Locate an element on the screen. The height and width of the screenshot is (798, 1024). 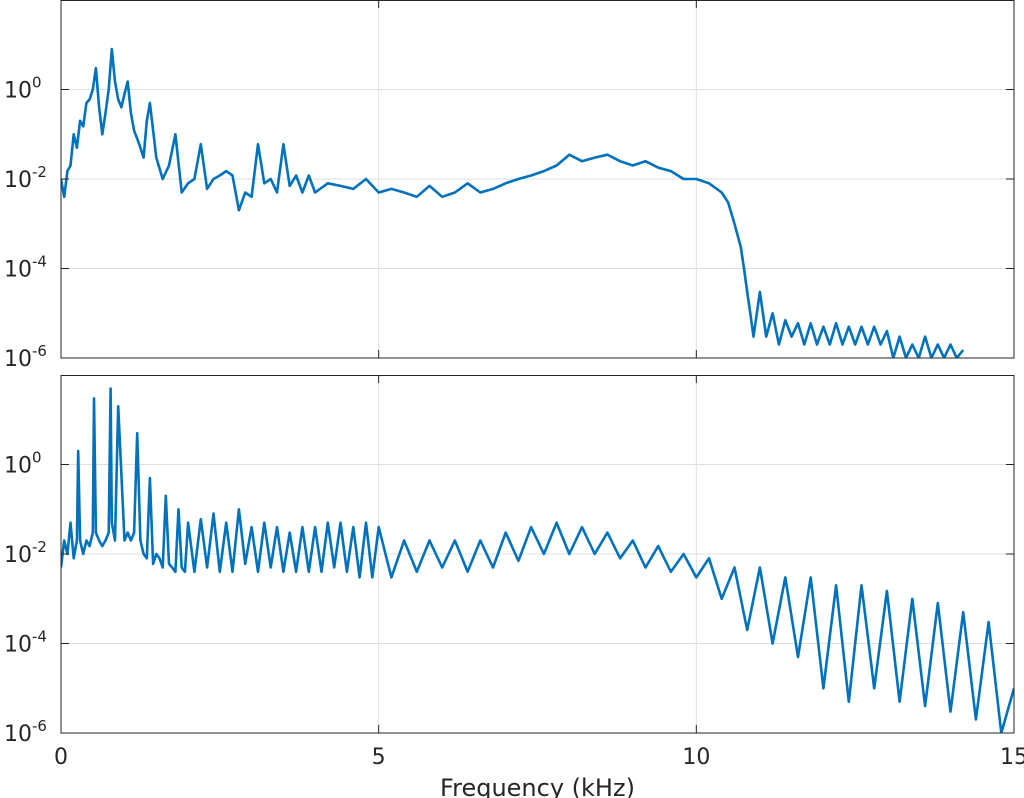
x-tick-label: 0 is located at coordinates (61, 757).